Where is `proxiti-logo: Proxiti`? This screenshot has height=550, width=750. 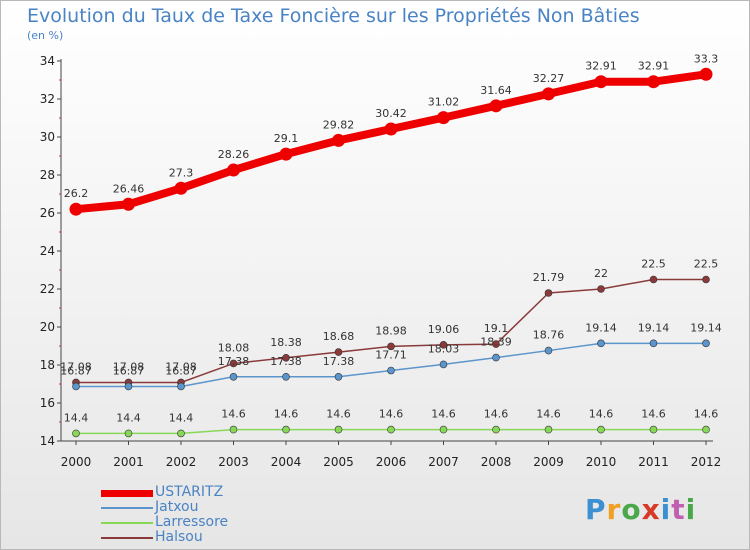
proxiti-logo: Proxiti is located at coordinates (640, 509).